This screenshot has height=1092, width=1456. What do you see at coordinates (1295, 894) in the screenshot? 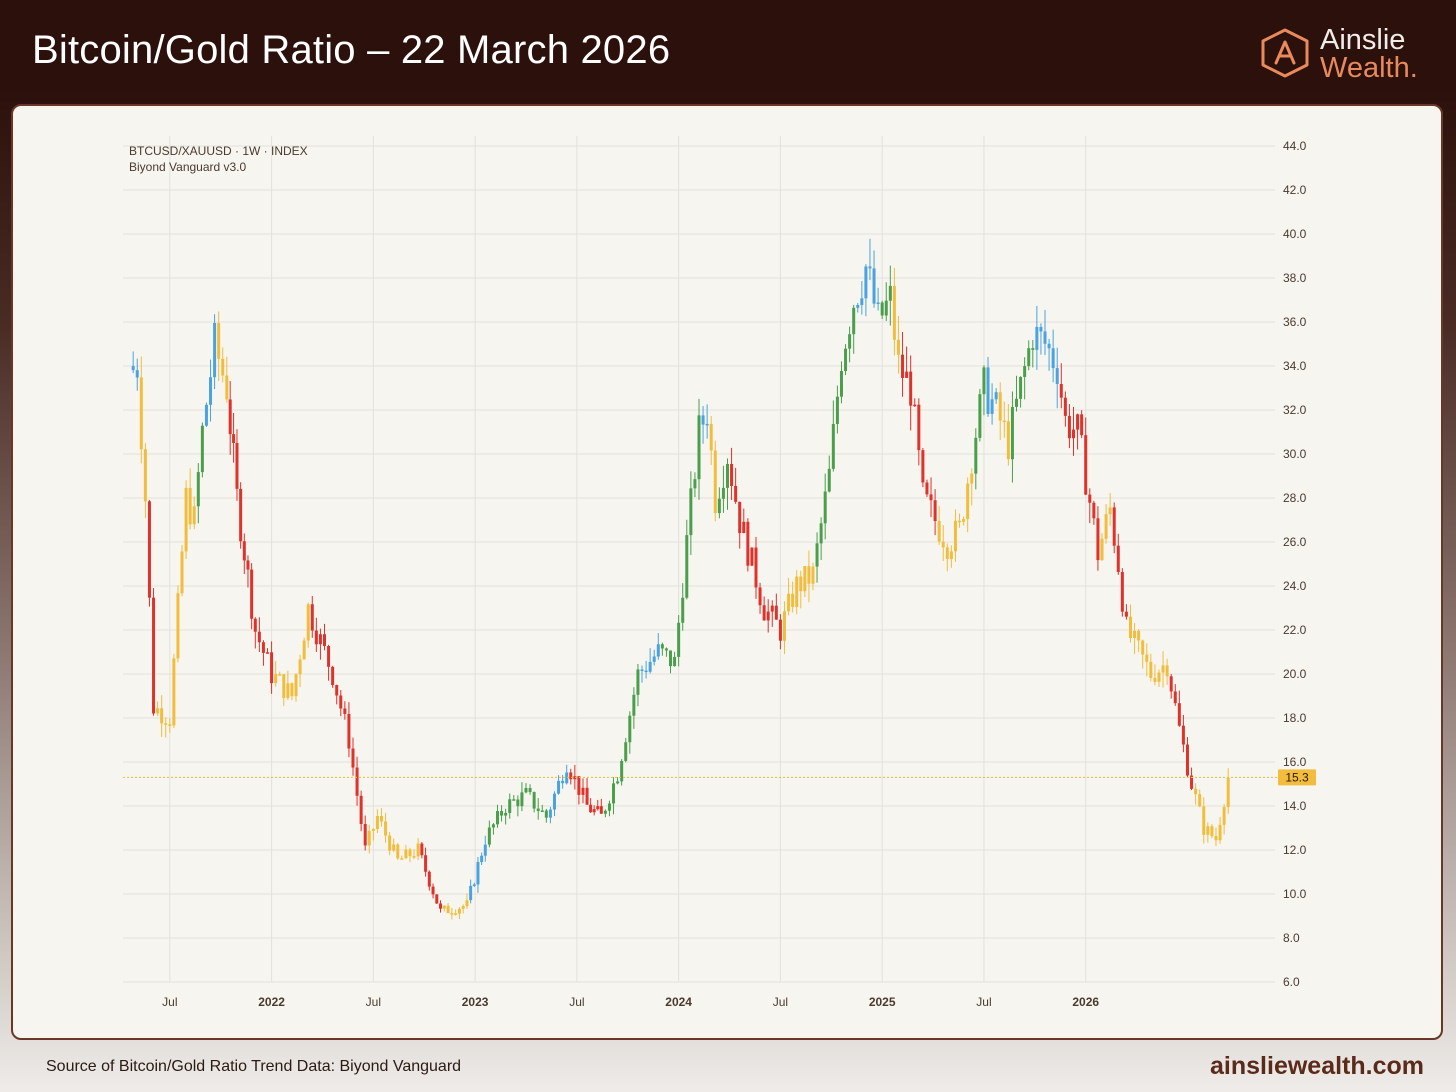
I see `y-tick-label: 10.0` at bounding box center [1295, 894].